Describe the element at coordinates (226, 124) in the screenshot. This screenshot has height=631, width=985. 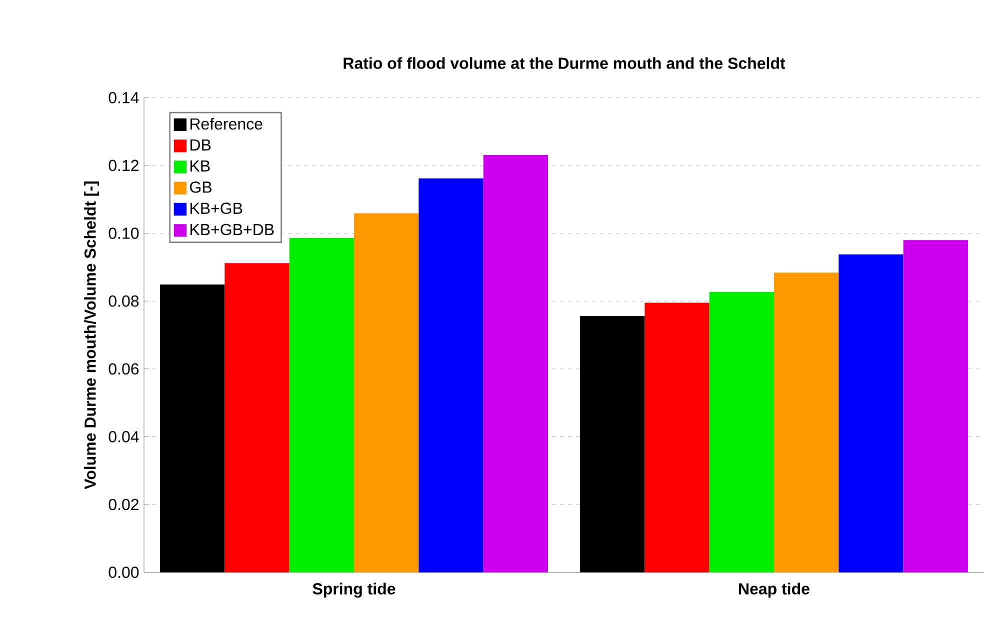
I see `legend-label: Reference` at that location.